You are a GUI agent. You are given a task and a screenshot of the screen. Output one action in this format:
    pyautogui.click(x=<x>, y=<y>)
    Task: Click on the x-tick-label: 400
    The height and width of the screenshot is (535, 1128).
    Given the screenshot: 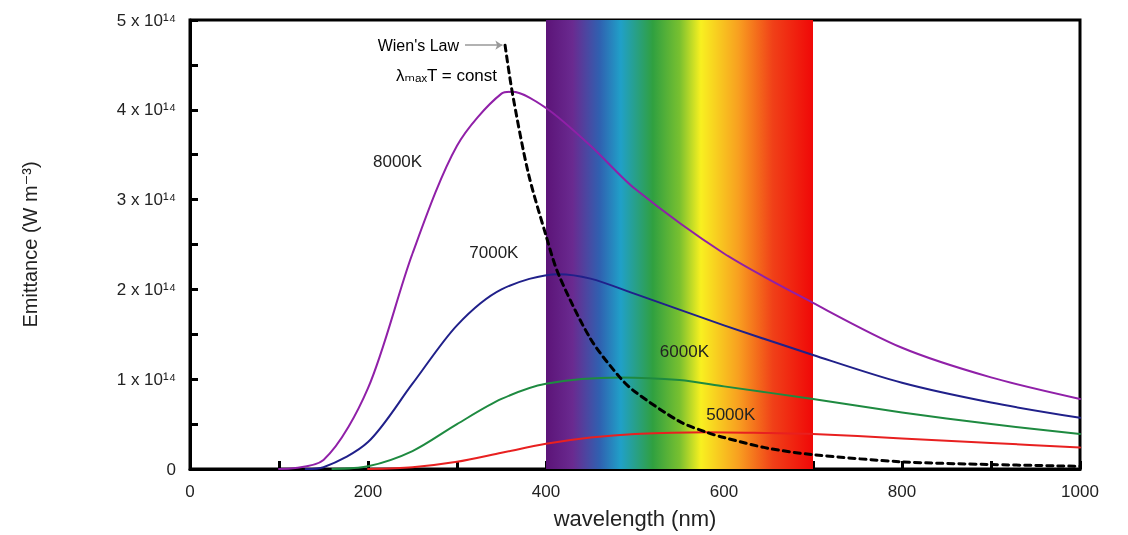 What is the action you would take?
    pyautogui.click(x=546, y=491)
    